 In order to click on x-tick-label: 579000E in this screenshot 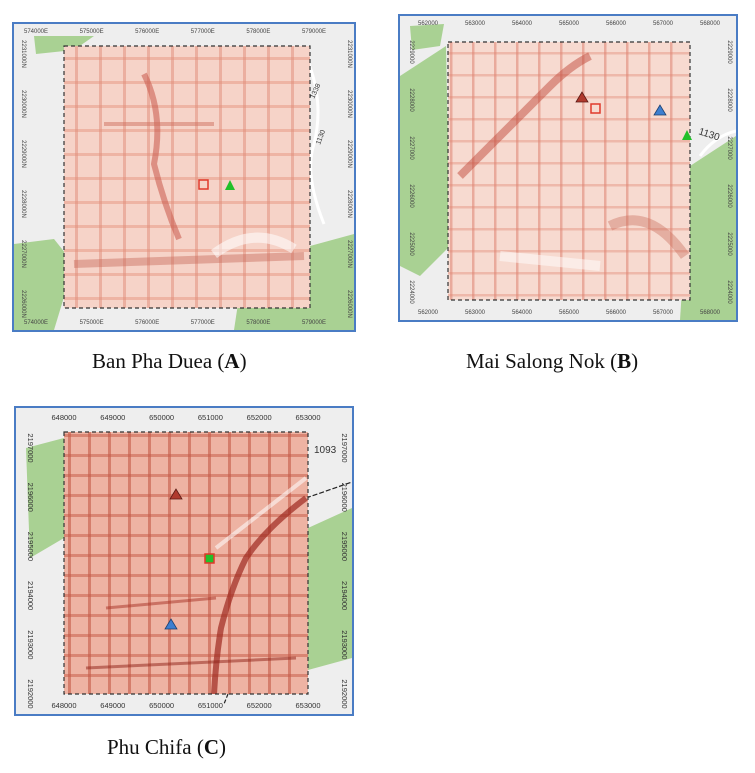, I will do `click(314, 32)`.